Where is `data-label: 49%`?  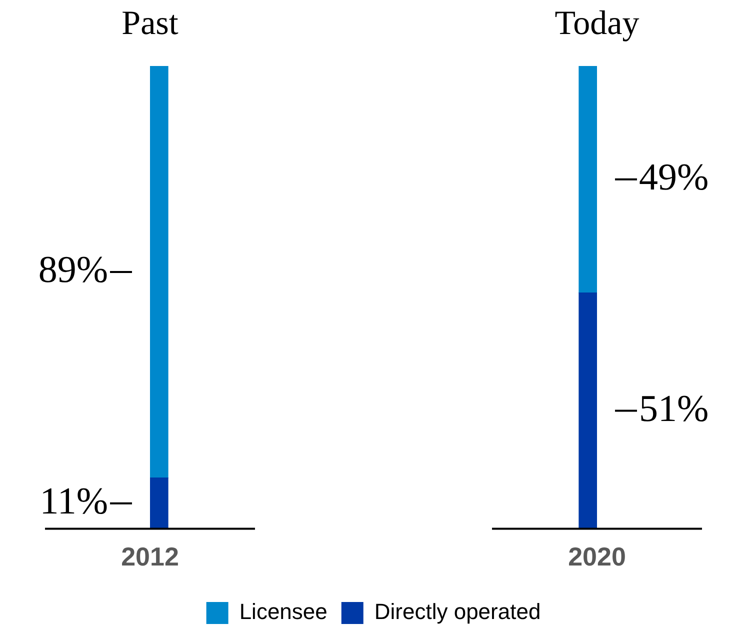 data-label: 49% is located at coordinates (674, 177).